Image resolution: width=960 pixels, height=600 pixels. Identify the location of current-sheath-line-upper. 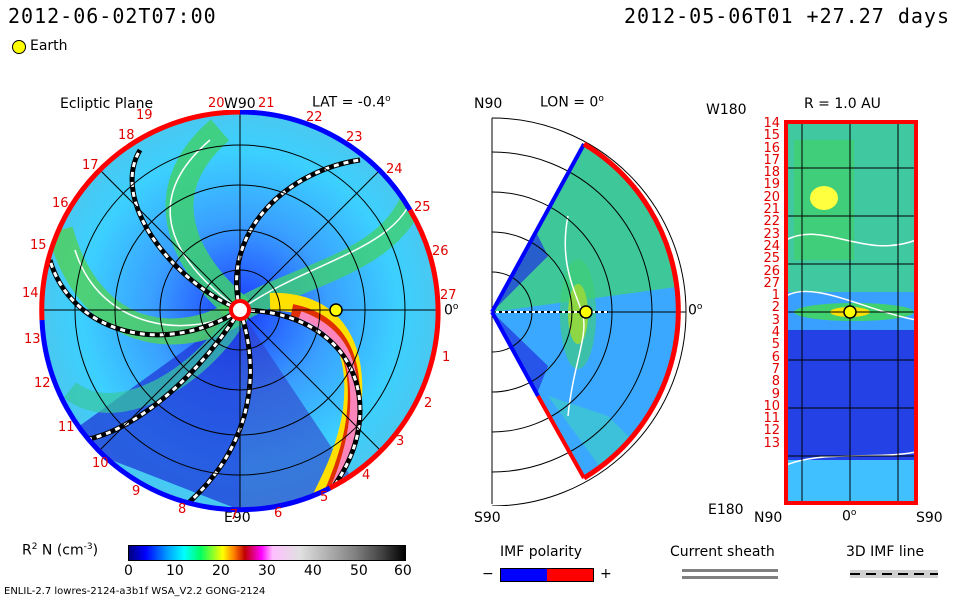
(730, 570).